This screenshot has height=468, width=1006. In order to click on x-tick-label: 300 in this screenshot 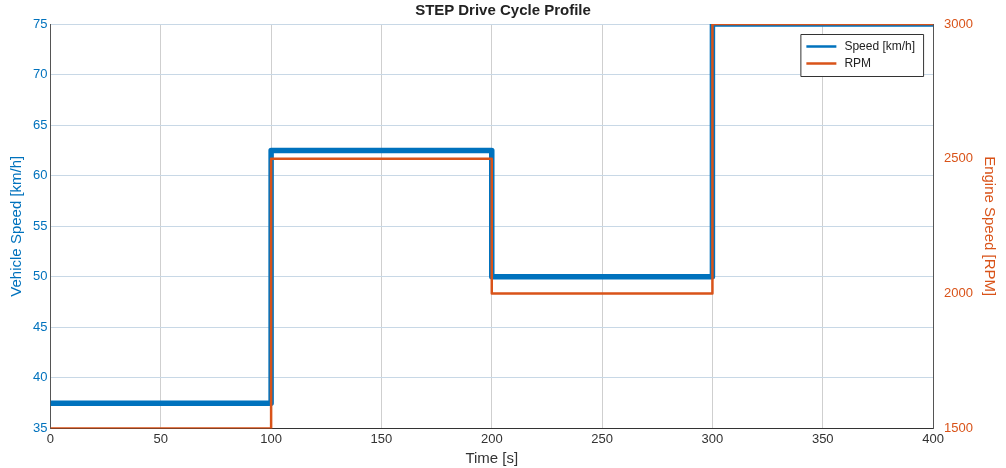, I will do `click(712, 438)`.